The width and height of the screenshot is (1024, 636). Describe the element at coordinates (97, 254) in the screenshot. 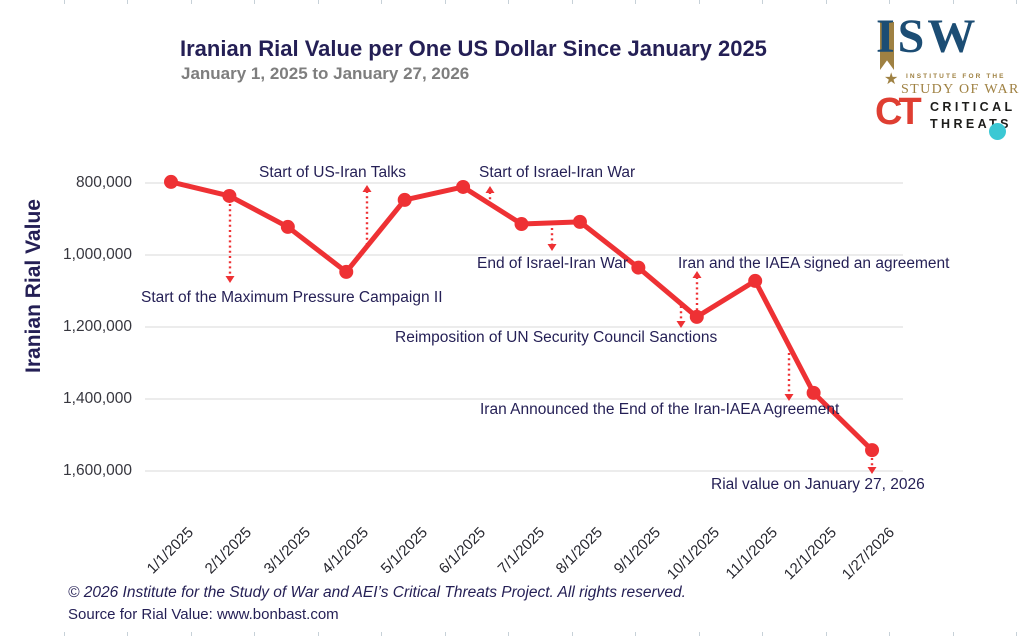

I see `y-tick-label: 1,000,000` at that location.